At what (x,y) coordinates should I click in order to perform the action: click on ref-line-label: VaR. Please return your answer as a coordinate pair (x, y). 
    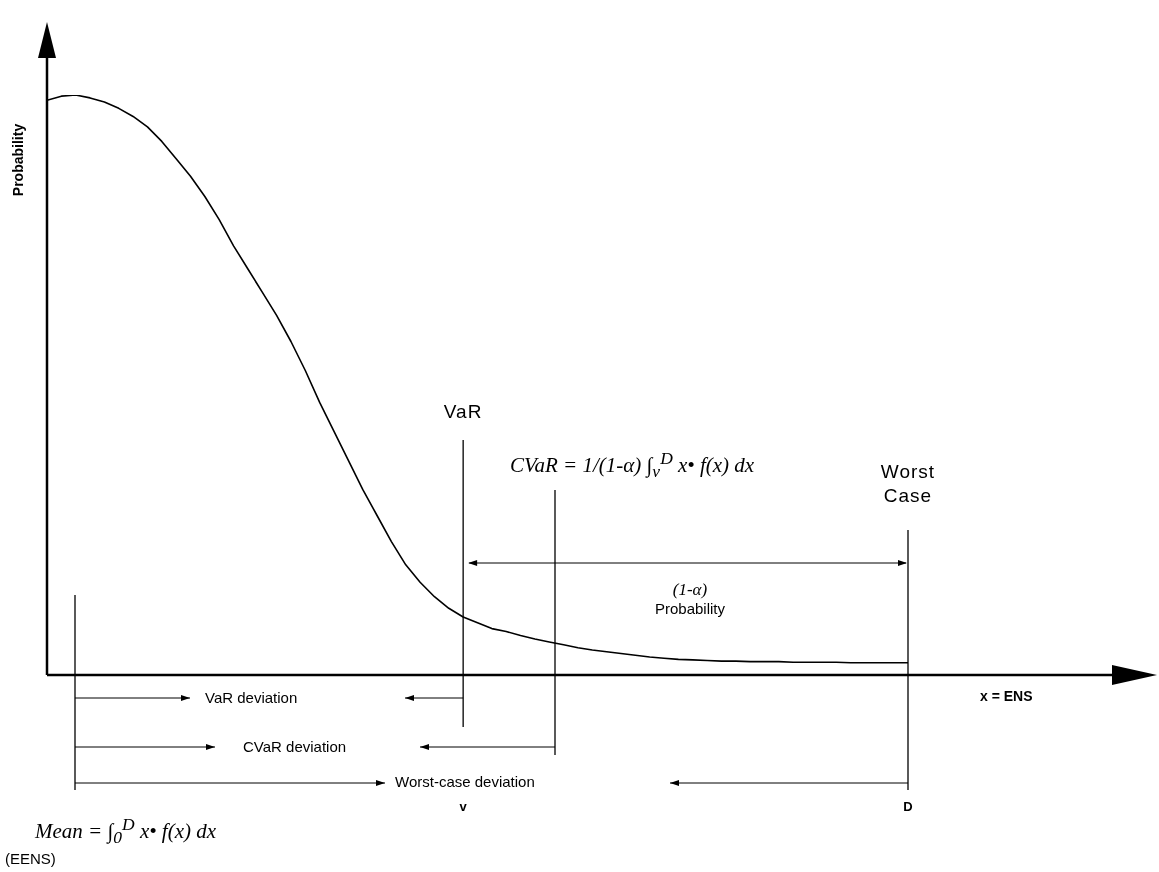
    Looking at the image, I should click on (463, 412).